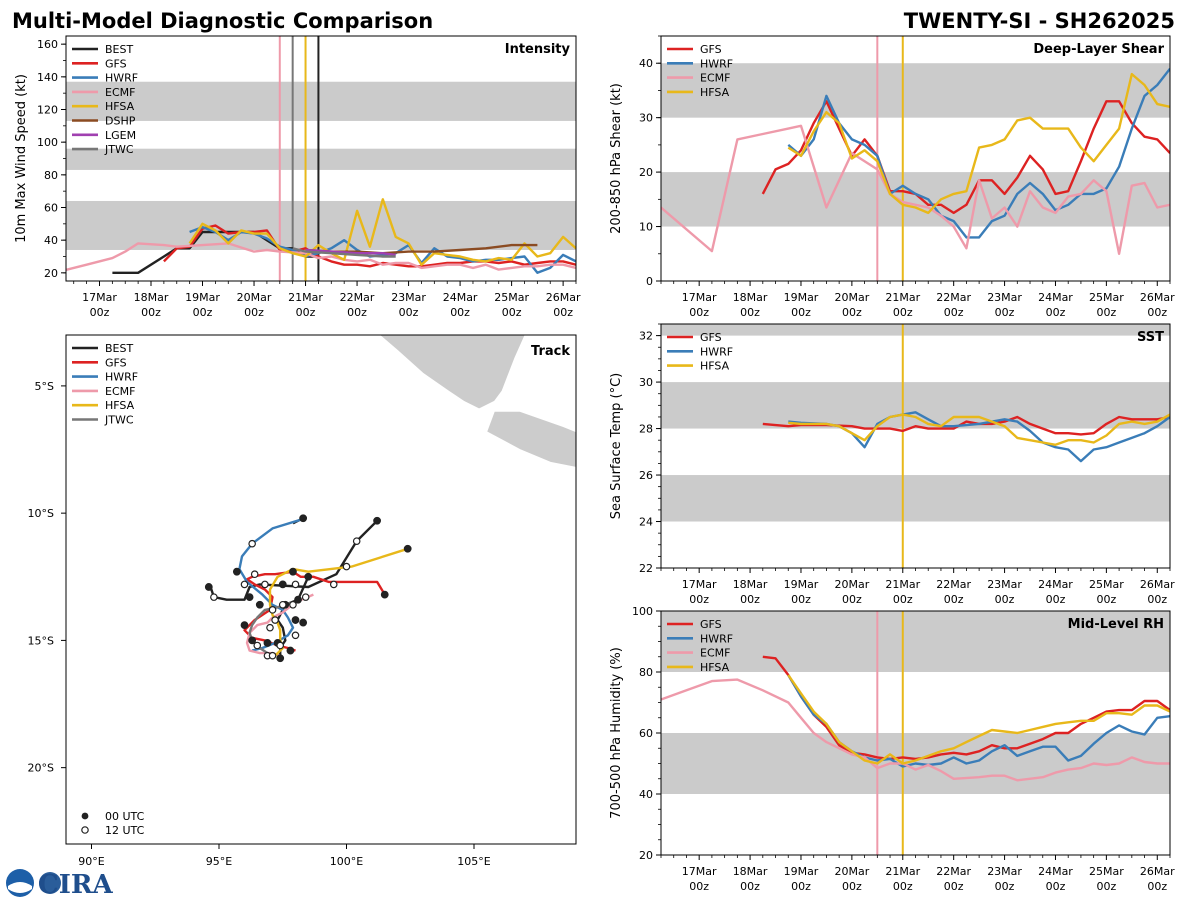 The width and height of the screenshot is (1200, 900). Describe the element at coordinates (151, 297) in the screenshot. I see `intensity-xtick-date: 18Mar` at that location.